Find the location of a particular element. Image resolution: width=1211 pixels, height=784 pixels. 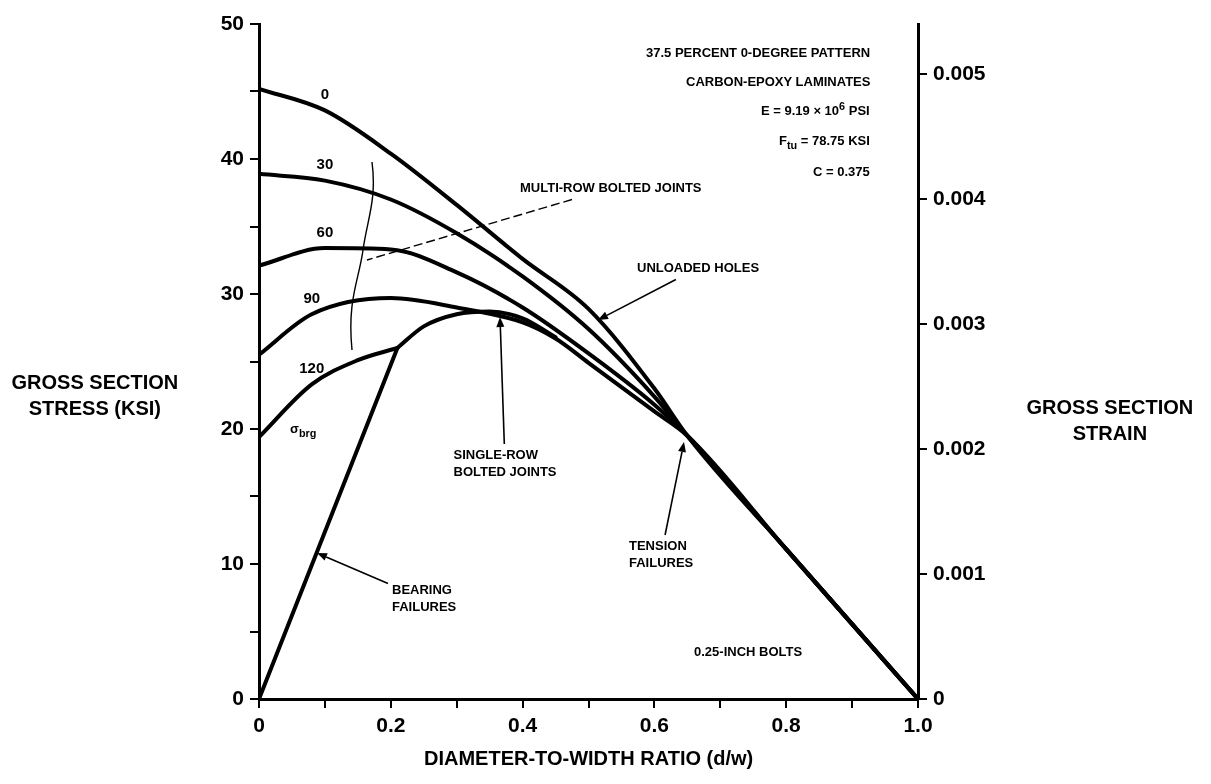

annotation: 37.5 PERCENT 0-DEGREE PATTERN is located at coordinates (758, 53).